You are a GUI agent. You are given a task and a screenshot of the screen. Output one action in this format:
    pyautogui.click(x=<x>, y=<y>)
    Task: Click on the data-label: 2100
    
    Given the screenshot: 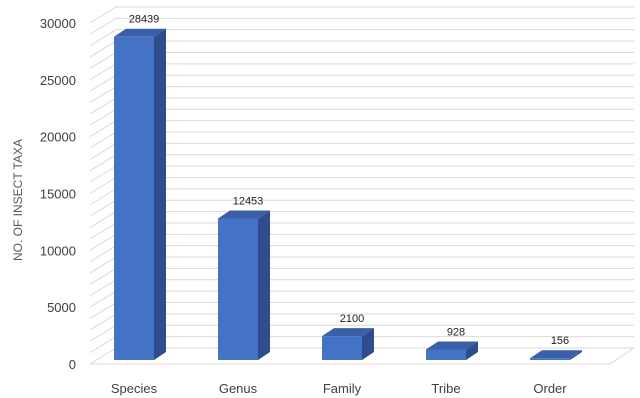 What is the action you would take?
    pyautogui.click(x=352, y=319)
    